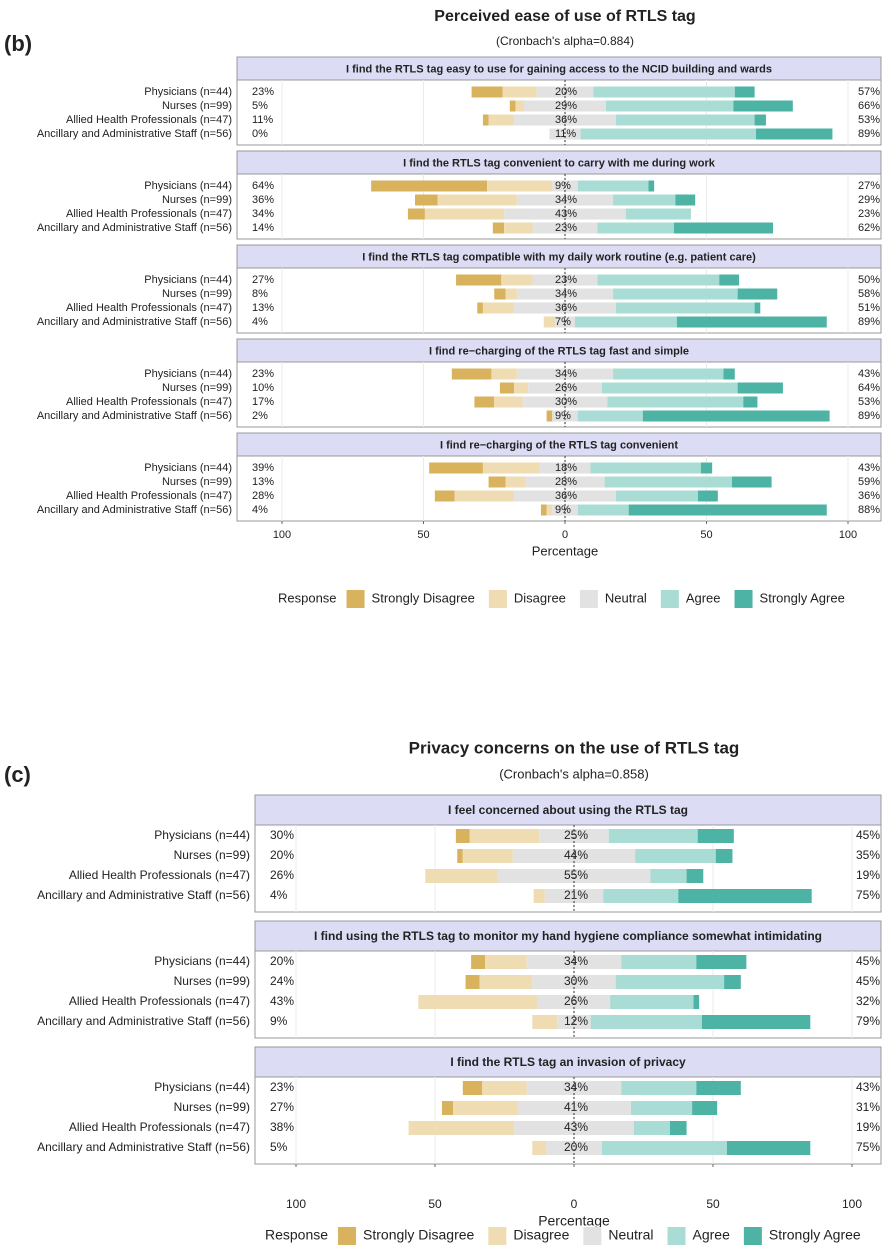 The image size is (883, 1253). Describe the element at coordinates (626, 597) in the screenshot. I see `legend-label: Neutral` at that location.